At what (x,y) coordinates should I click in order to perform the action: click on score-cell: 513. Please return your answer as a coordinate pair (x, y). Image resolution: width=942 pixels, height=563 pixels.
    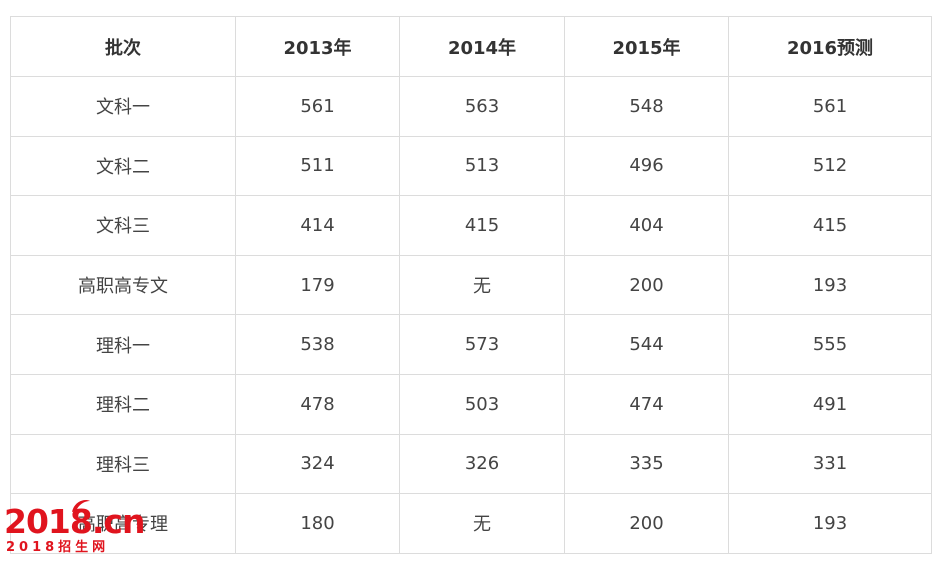
    Looking at the image, I should click on (482, 166).